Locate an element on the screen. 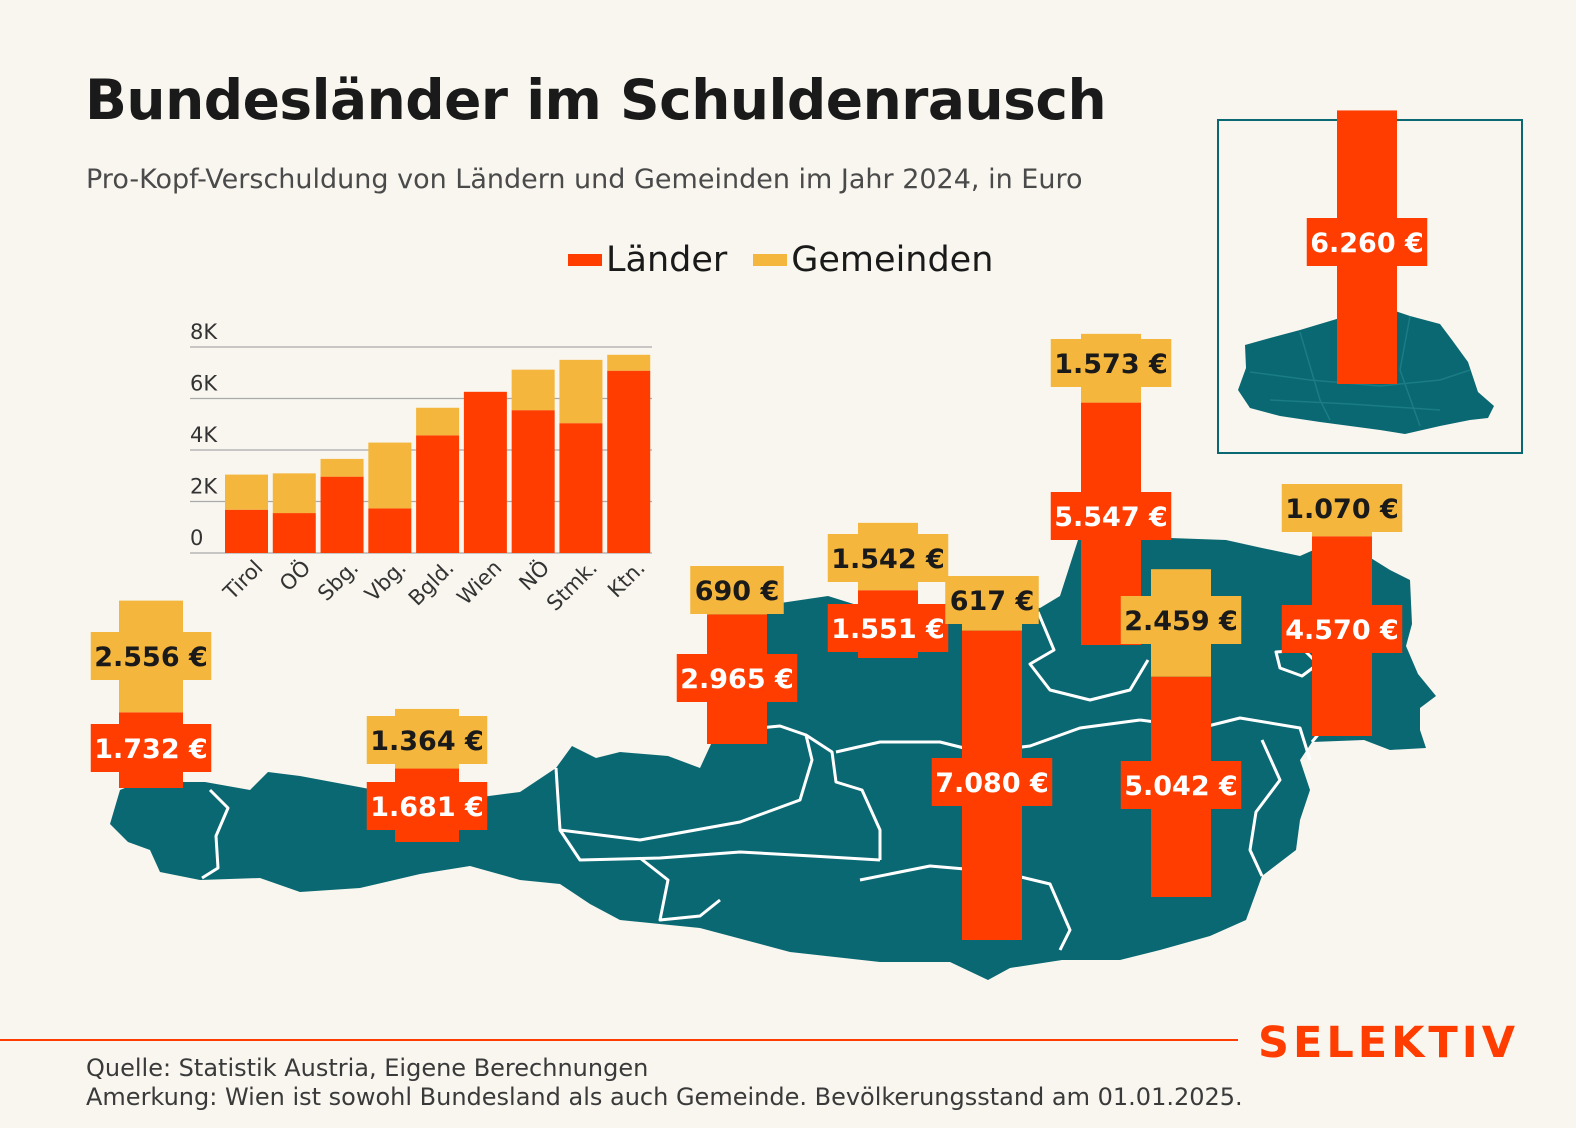 The height and width of the screenshot is (1128, 1576). vienna-districts is located at coordinates (1360, 371).